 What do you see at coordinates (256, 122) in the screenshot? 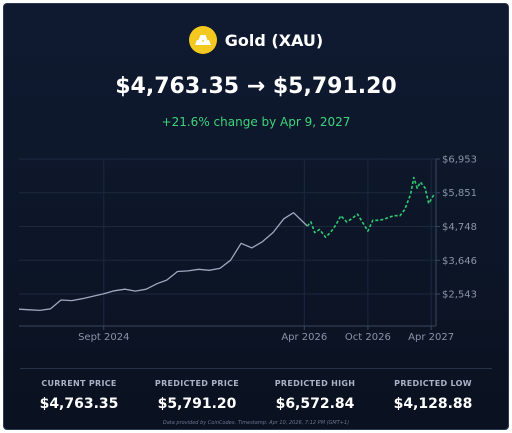
I see `change-forecast-line: +21.6% change by Apr 9, 2027` at bounding box center [256, 122].